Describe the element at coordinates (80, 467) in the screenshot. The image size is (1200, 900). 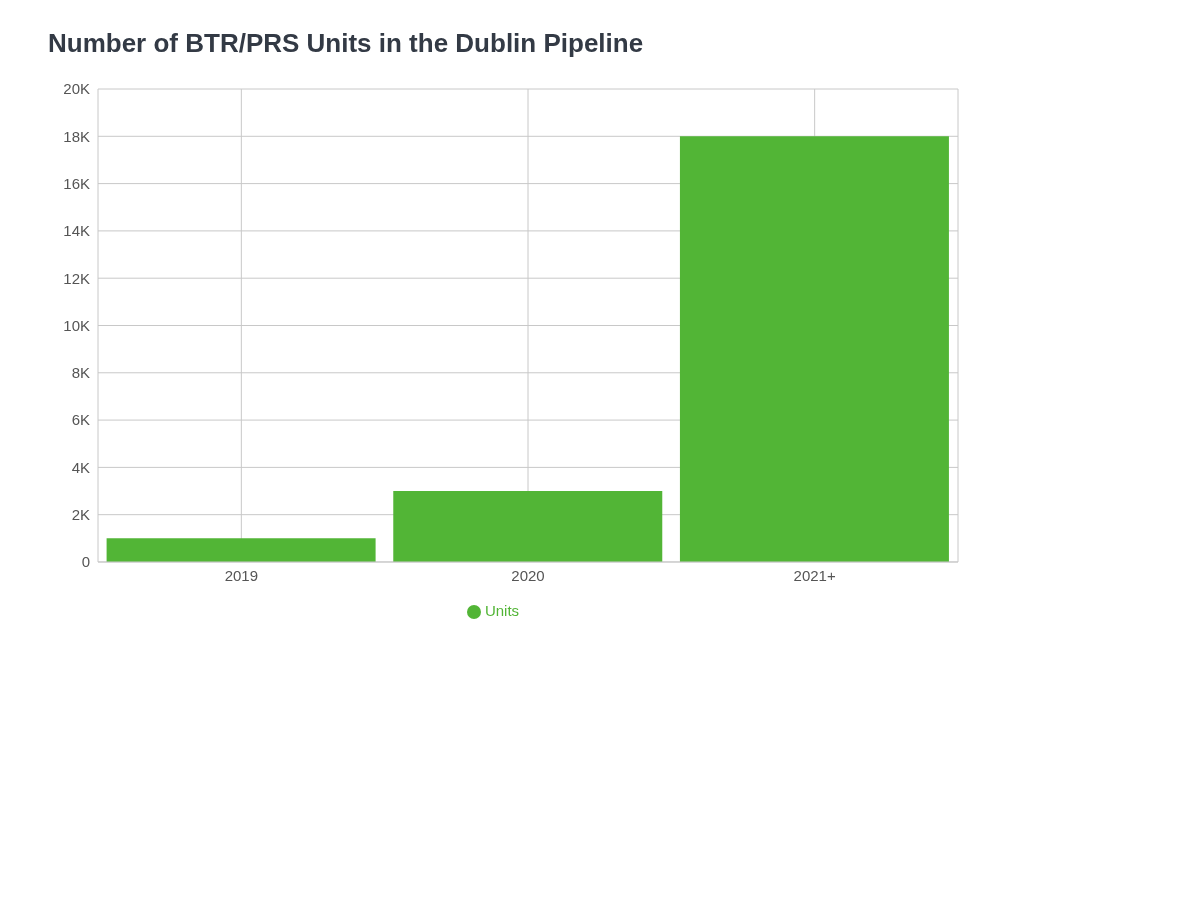
I see `y-tick-label: 4K` at that location.